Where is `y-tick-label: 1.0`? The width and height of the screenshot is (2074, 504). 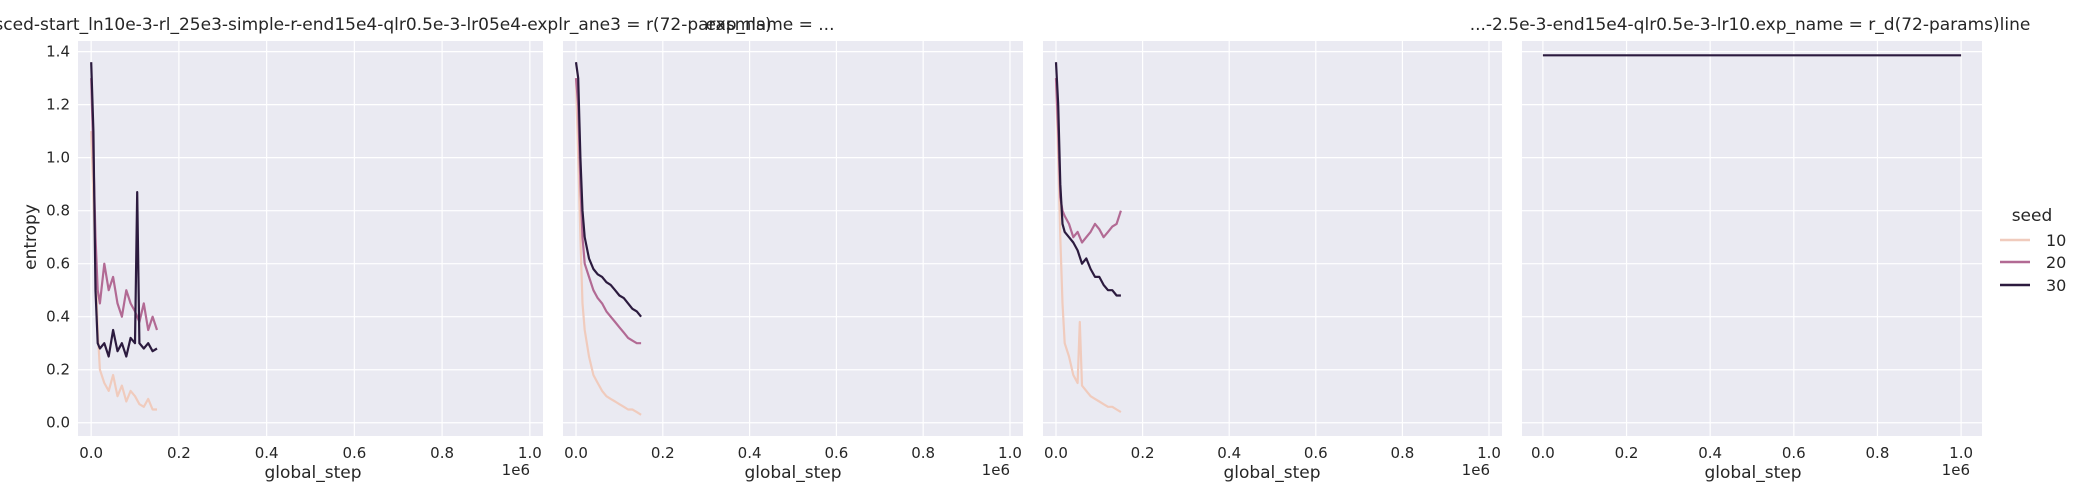
y-tick-label: 1.0 is located at coordinates (58, 158).